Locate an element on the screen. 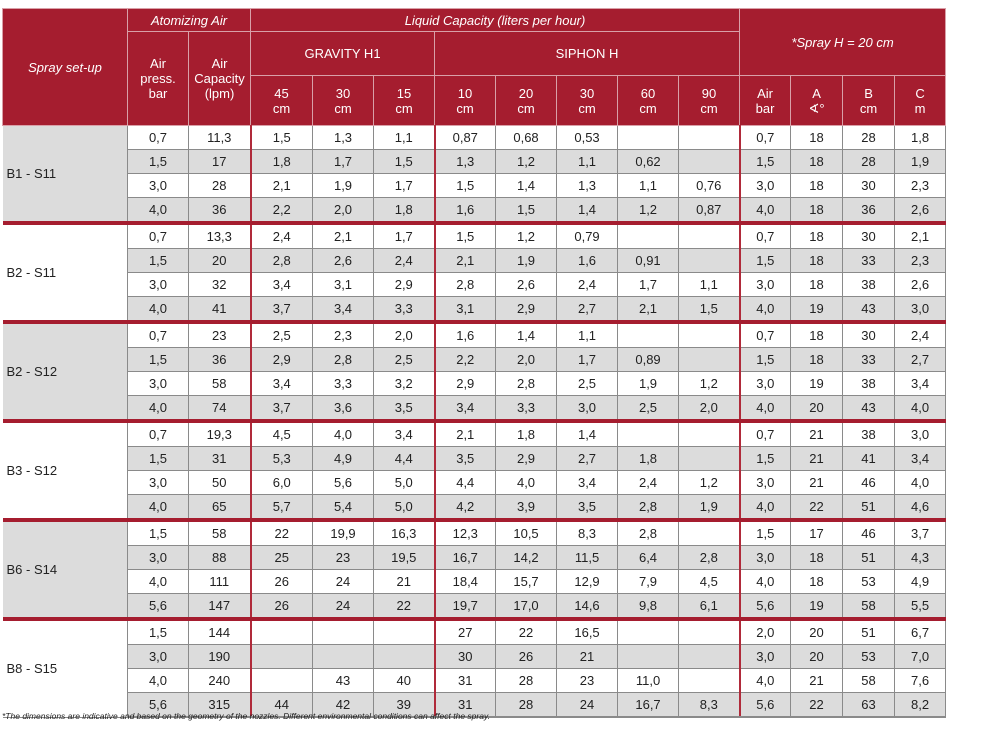 This screenshot has width=986, height=733. table-cell: 16,5 is located at coordinates (587, 631).